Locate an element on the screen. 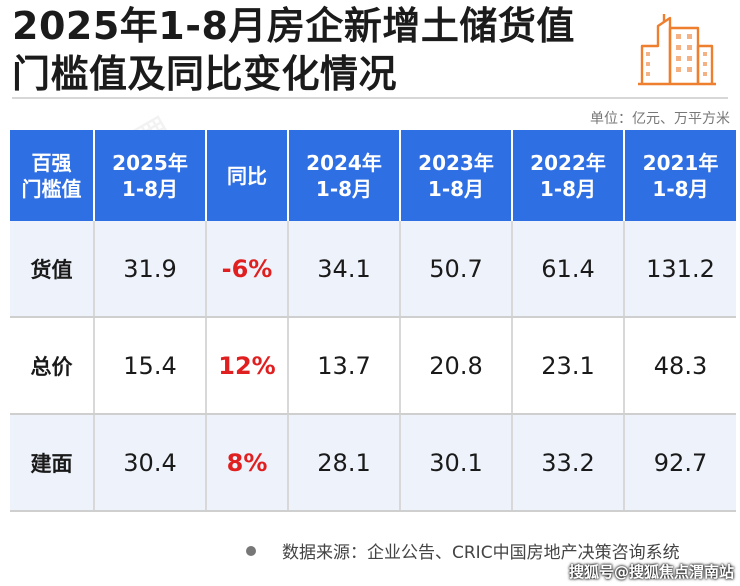  row-label: 建面 is located at coordinates (52, 463).